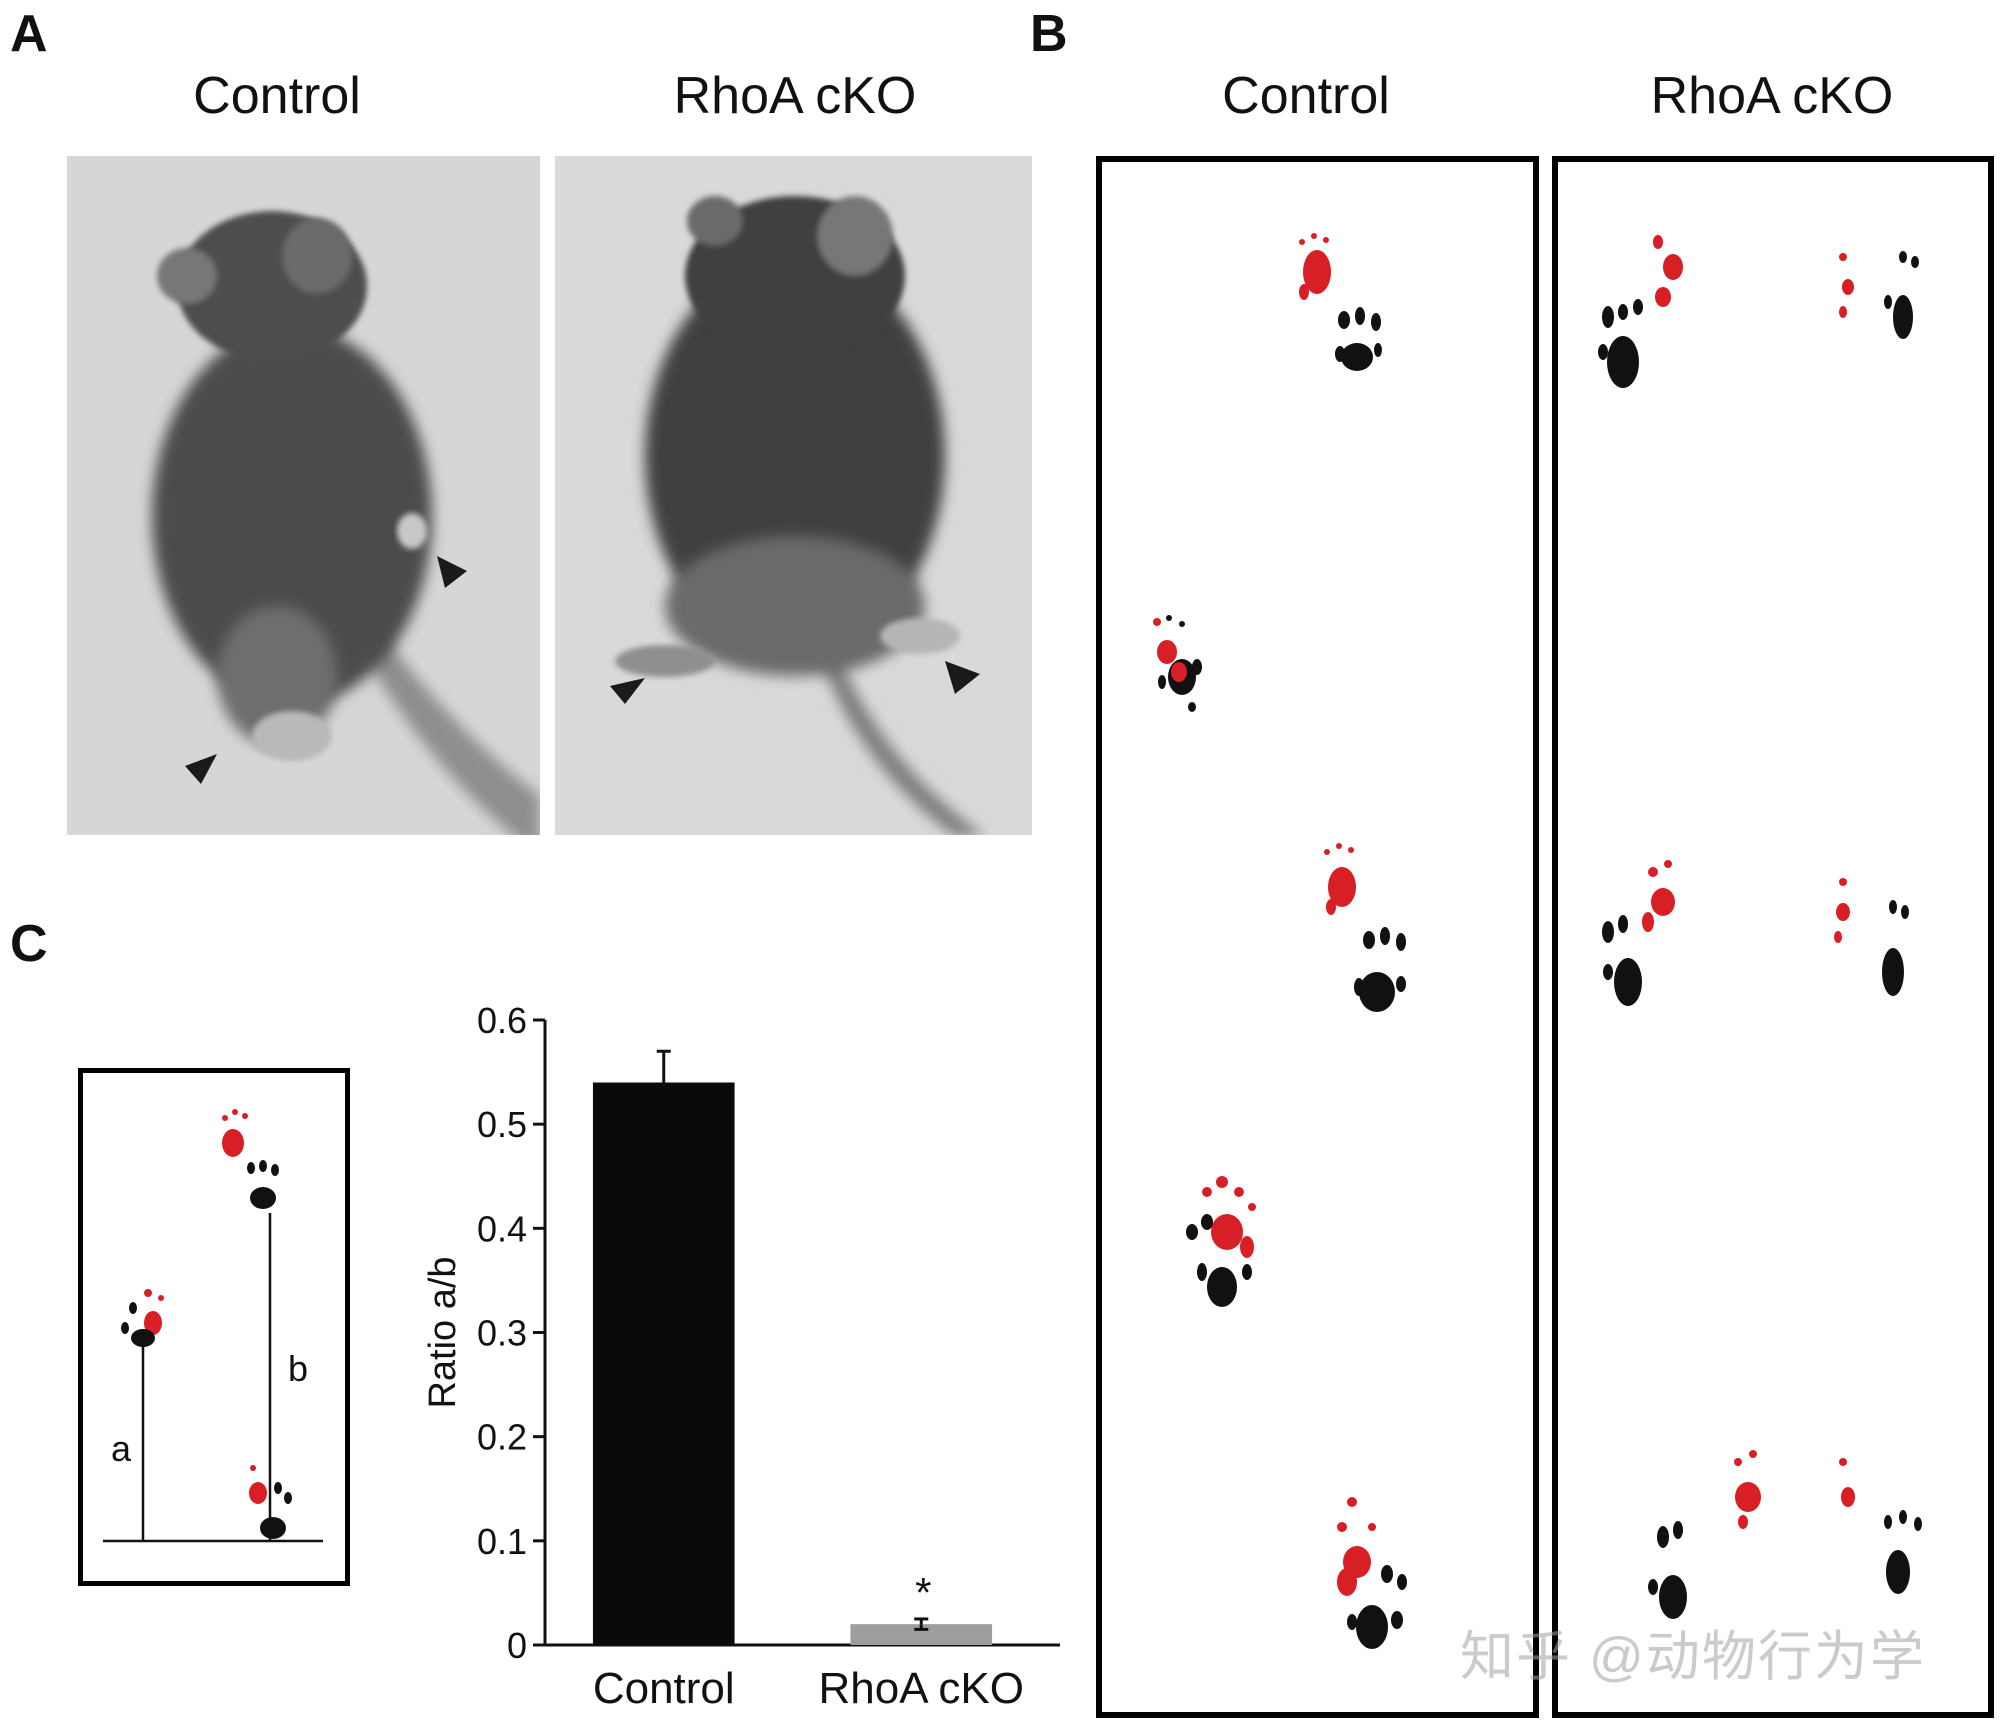 This screenshot has height=1724, width=2000. I want to click on significance-marker: *, so click(923, 1592).